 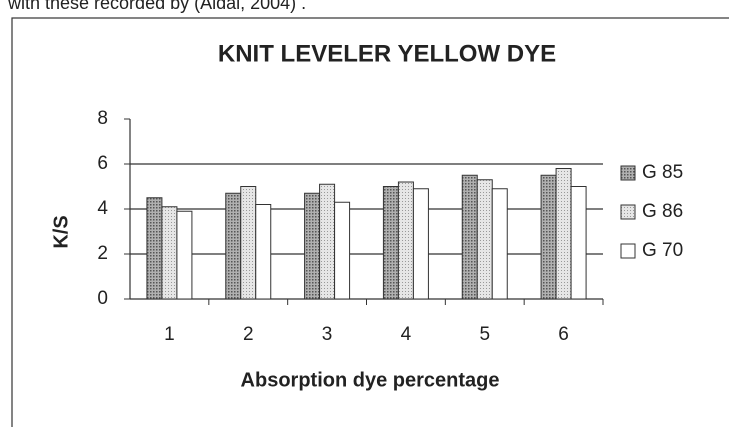 What do you see at coordinates (61, 231) in the screenshot?
I see `y-axis-label: K/S` at bounding box center [61, 231].